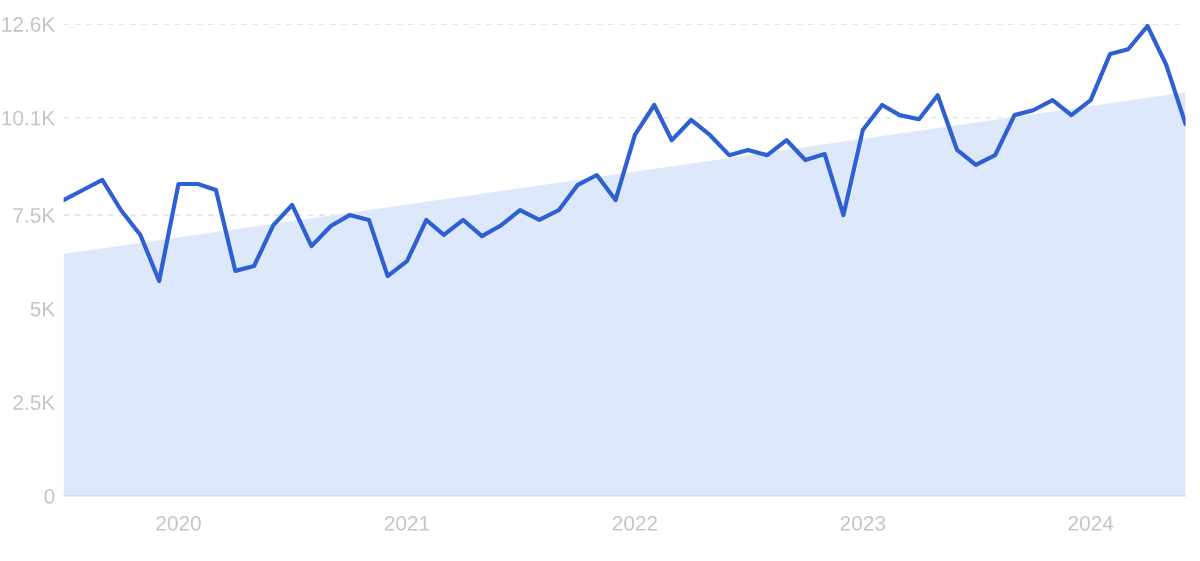 Image resolution: width=1200 pixels, height=561 pixels. What do you see at coordinates (49, 496) in the screenshot?
I see `y-tick-label: 0` at bounding box center [49, 496].